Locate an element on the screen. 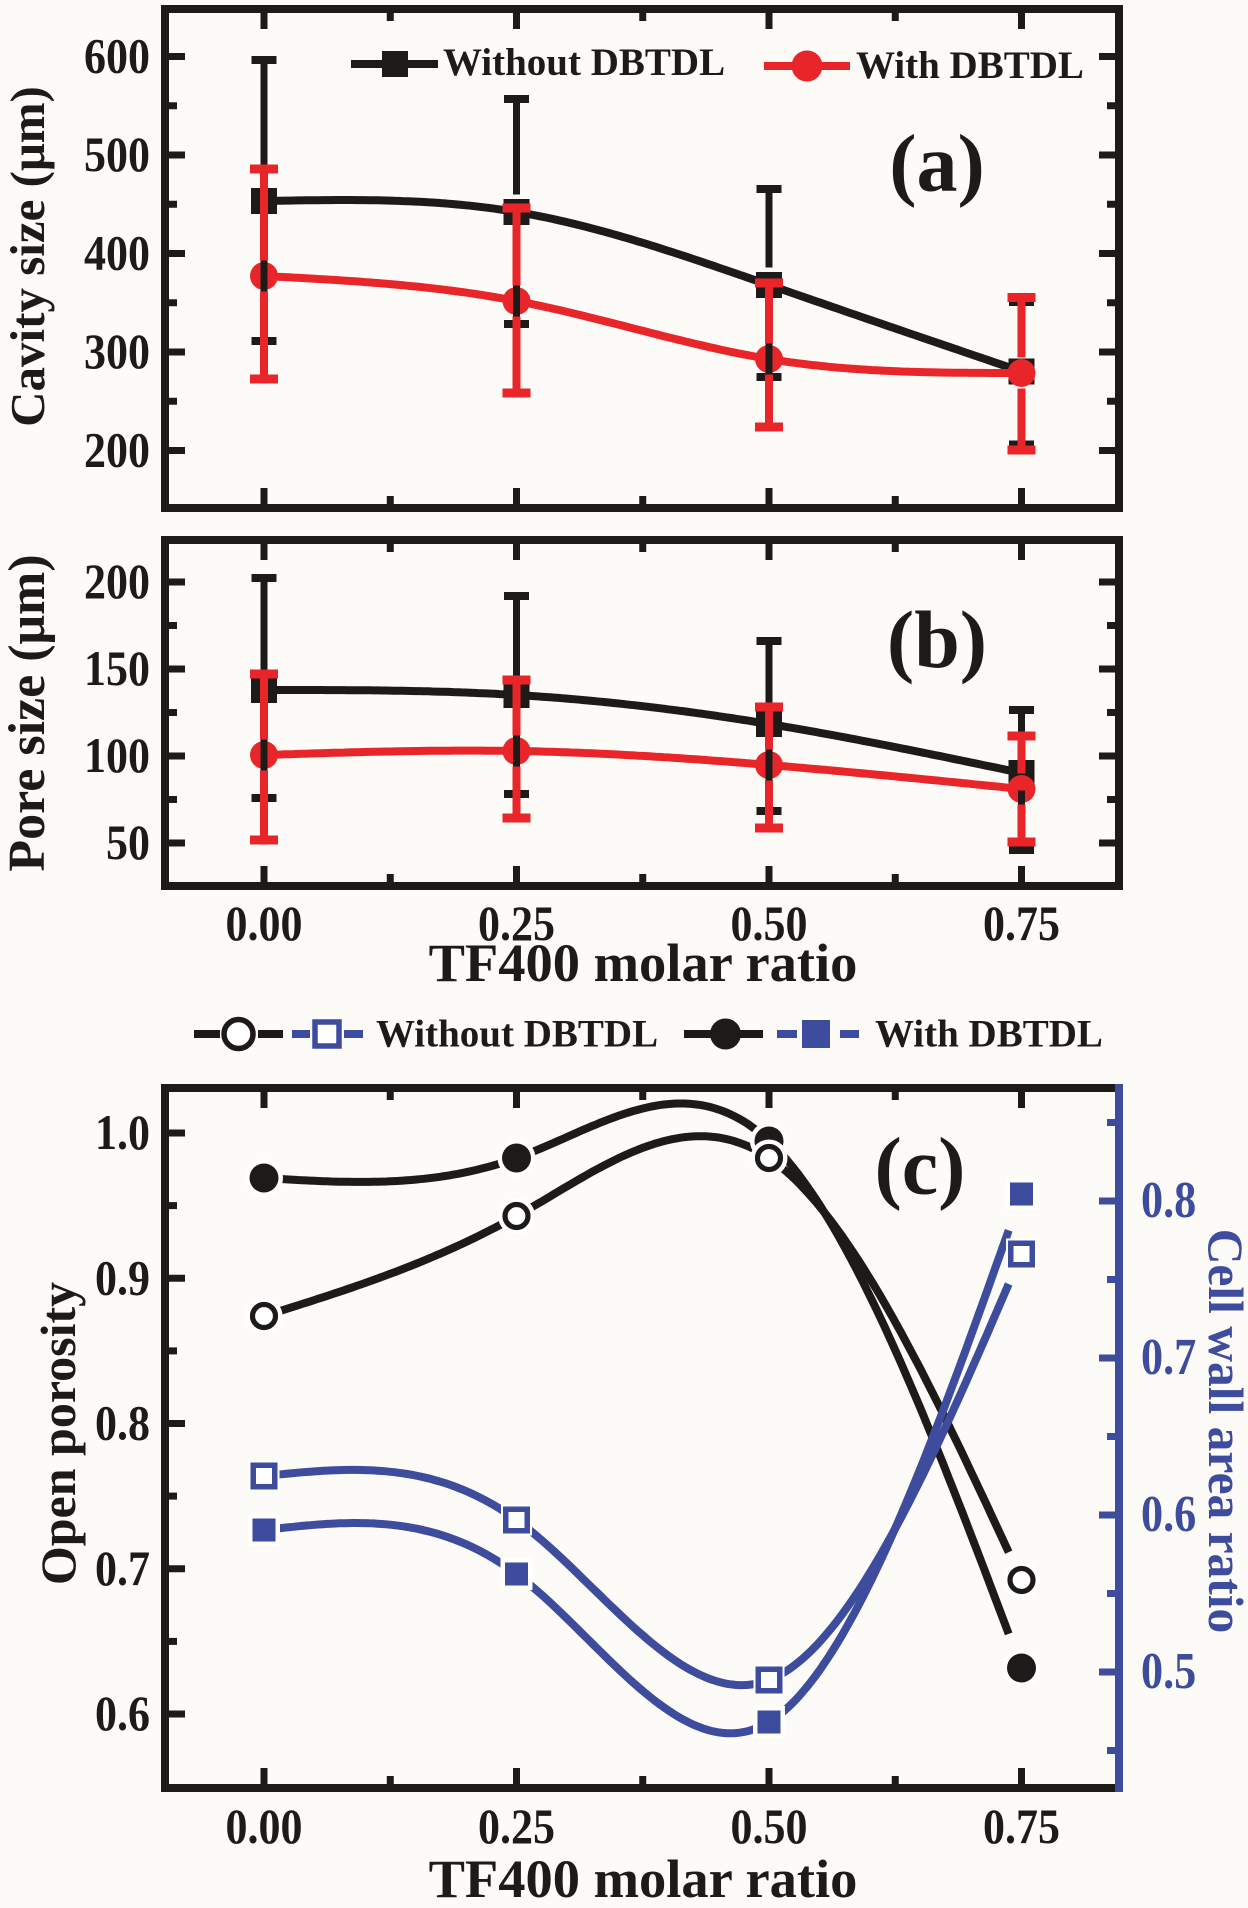  svg-text: 150 is located at coordinates (117, 668).